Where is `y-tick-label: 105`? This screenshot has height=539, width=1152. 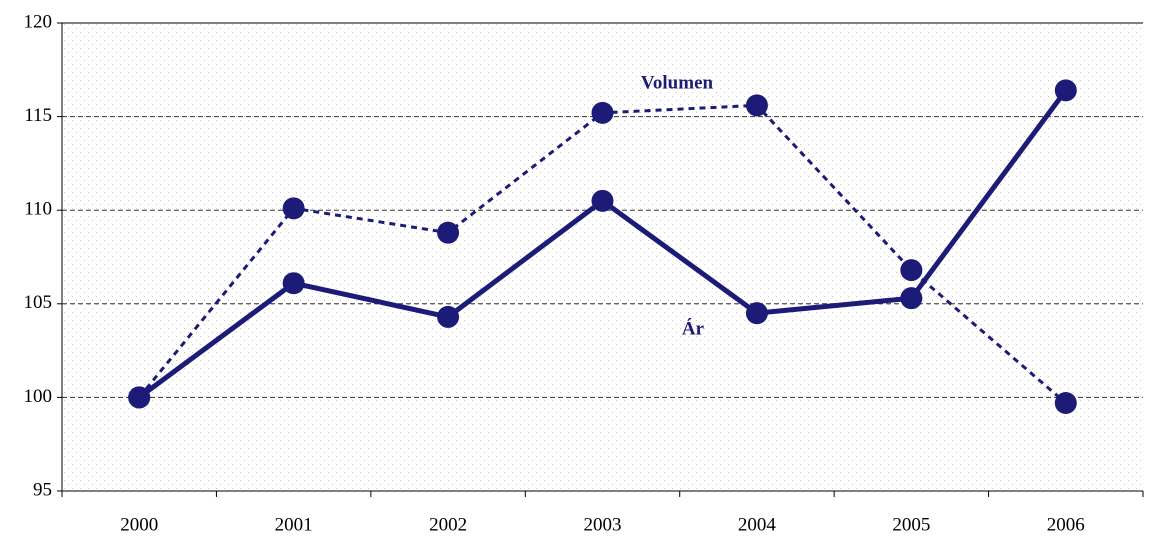
y-tick-label: 105 is located at coordinates (38, 302).